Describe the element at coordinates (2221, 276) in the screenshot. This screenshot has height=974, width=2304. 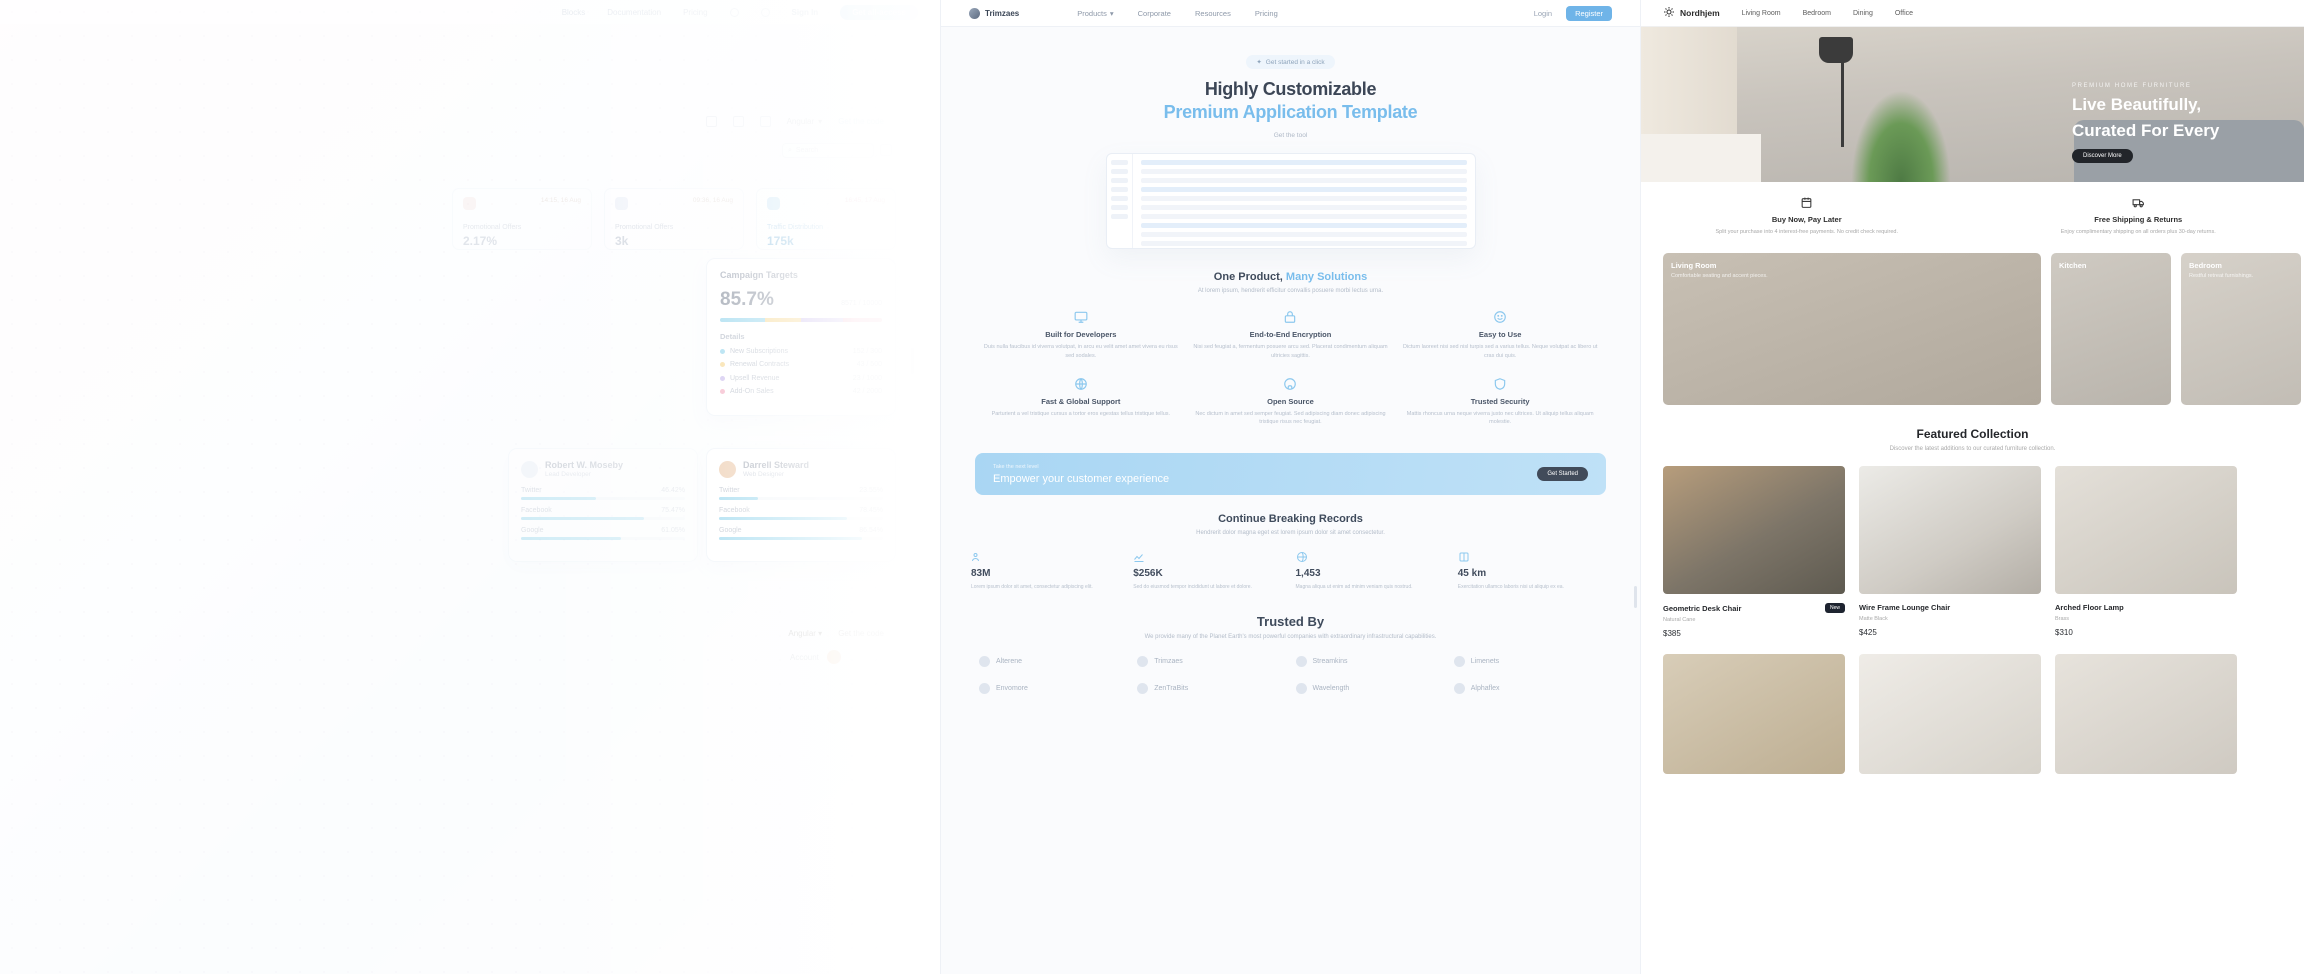
I see `category-desc: Restful retreat furnishings.` at that location.